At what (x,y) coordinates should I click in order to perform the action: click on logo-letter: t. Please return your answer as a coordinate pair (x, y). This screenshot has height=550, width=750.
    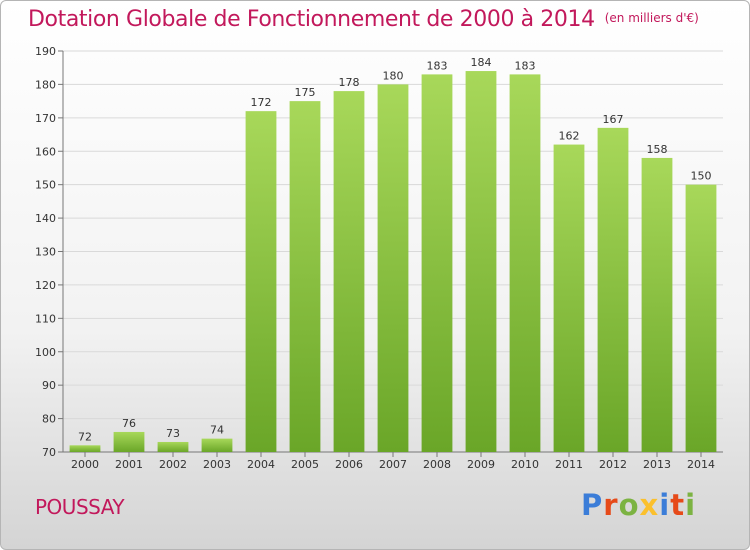
    Looking at the image, I should click on (678, 505).